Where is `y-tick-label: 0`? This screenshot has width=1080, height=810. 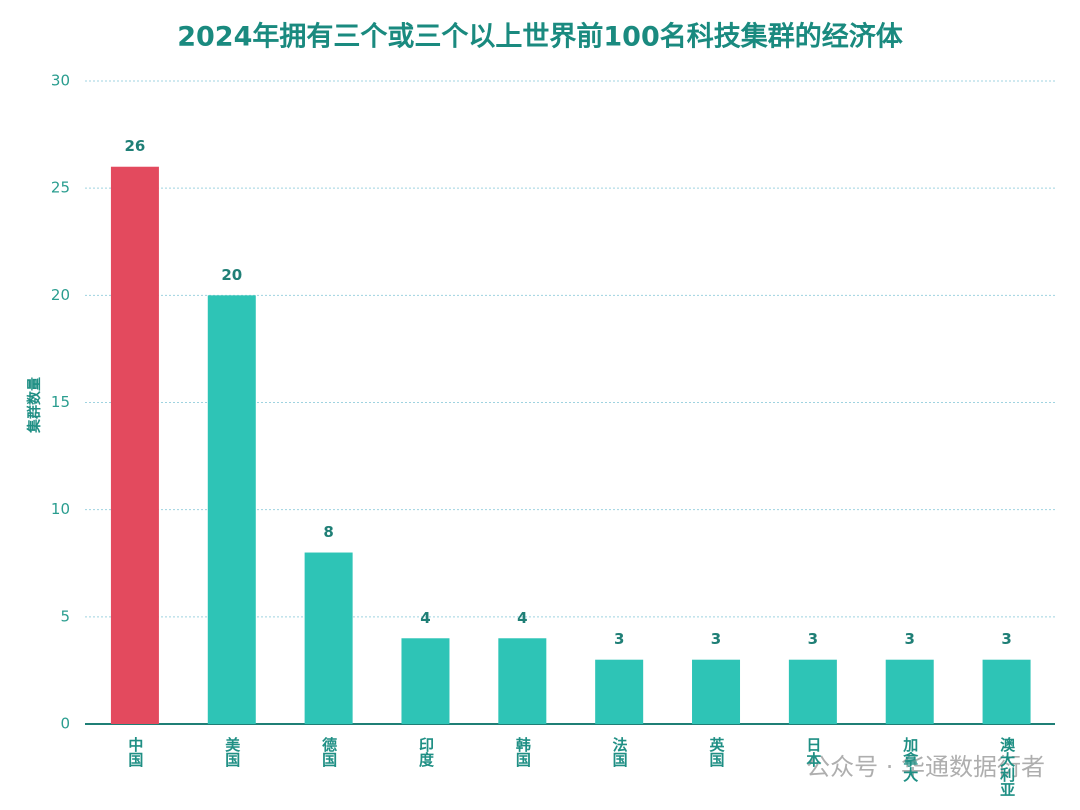 y-tick-label: 0 is located at coordinates (65, 724).